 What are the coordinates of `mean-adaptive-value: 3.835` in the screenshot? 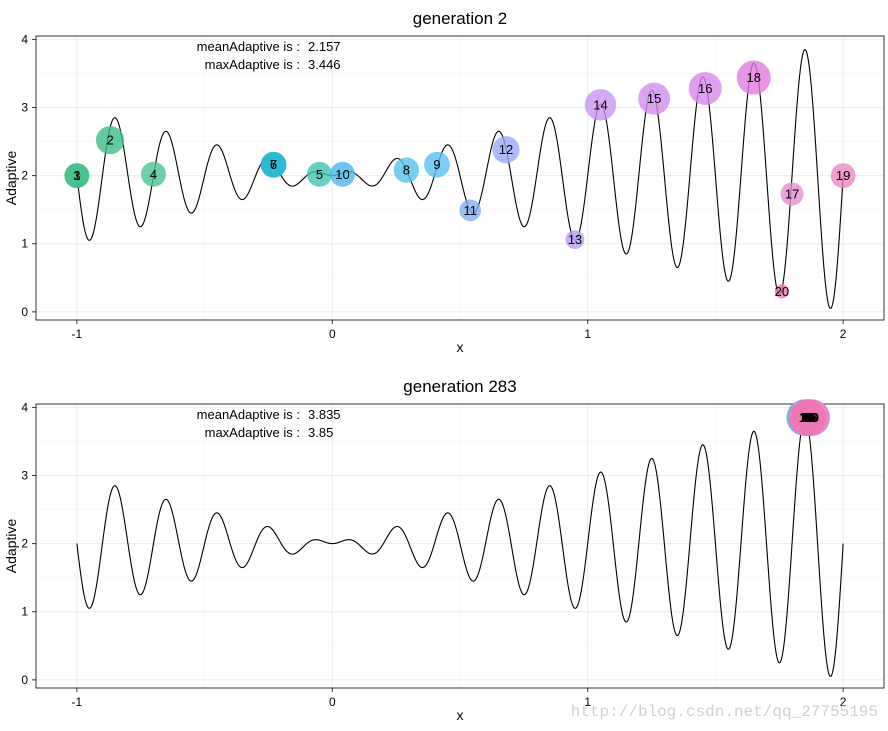 It's located at (324, 414).